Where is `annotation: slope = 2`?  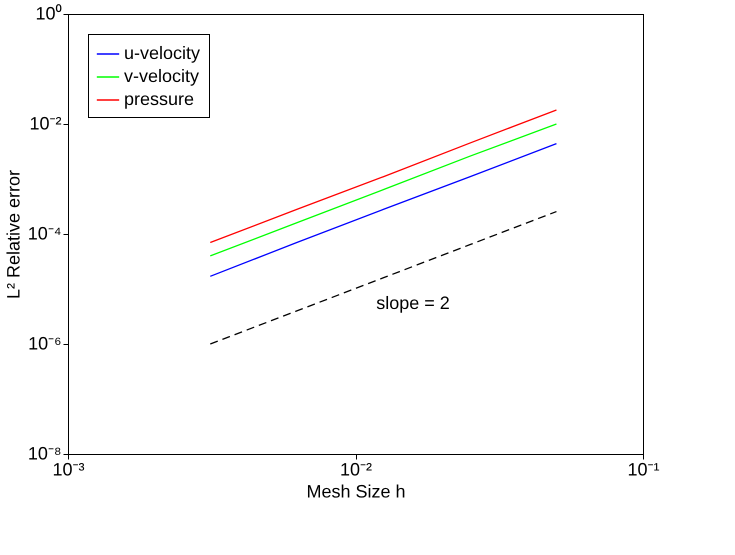 annotation: slope = 2 is located at coordinates (413, 303).